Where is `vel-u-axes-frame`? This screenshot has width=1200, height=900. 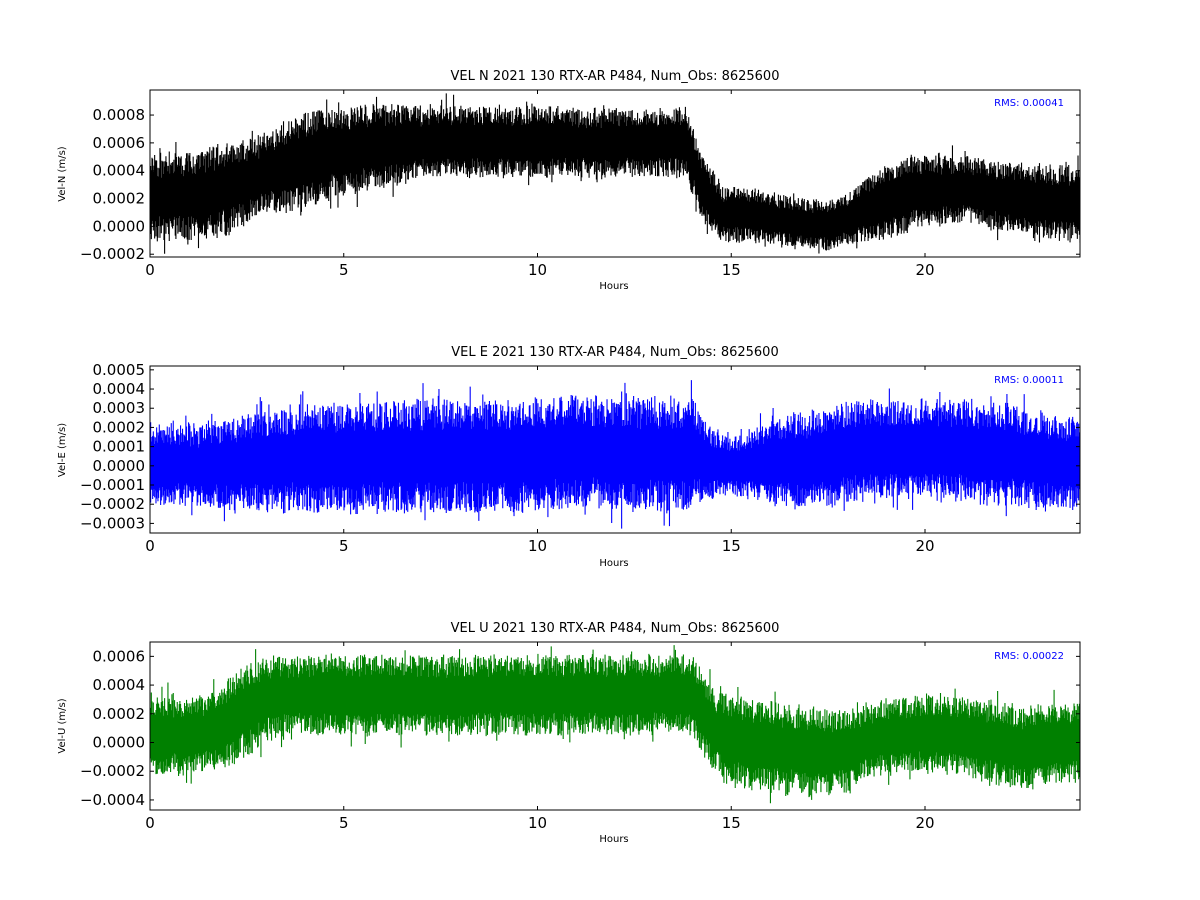 vel-u-axes-frame is located at coordinates (615, 726).